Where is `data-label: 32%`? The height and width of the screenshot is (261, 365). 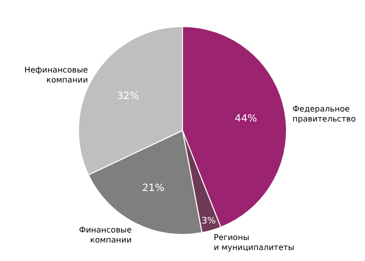 data-label: 32% is located at coordinates (128, 96).